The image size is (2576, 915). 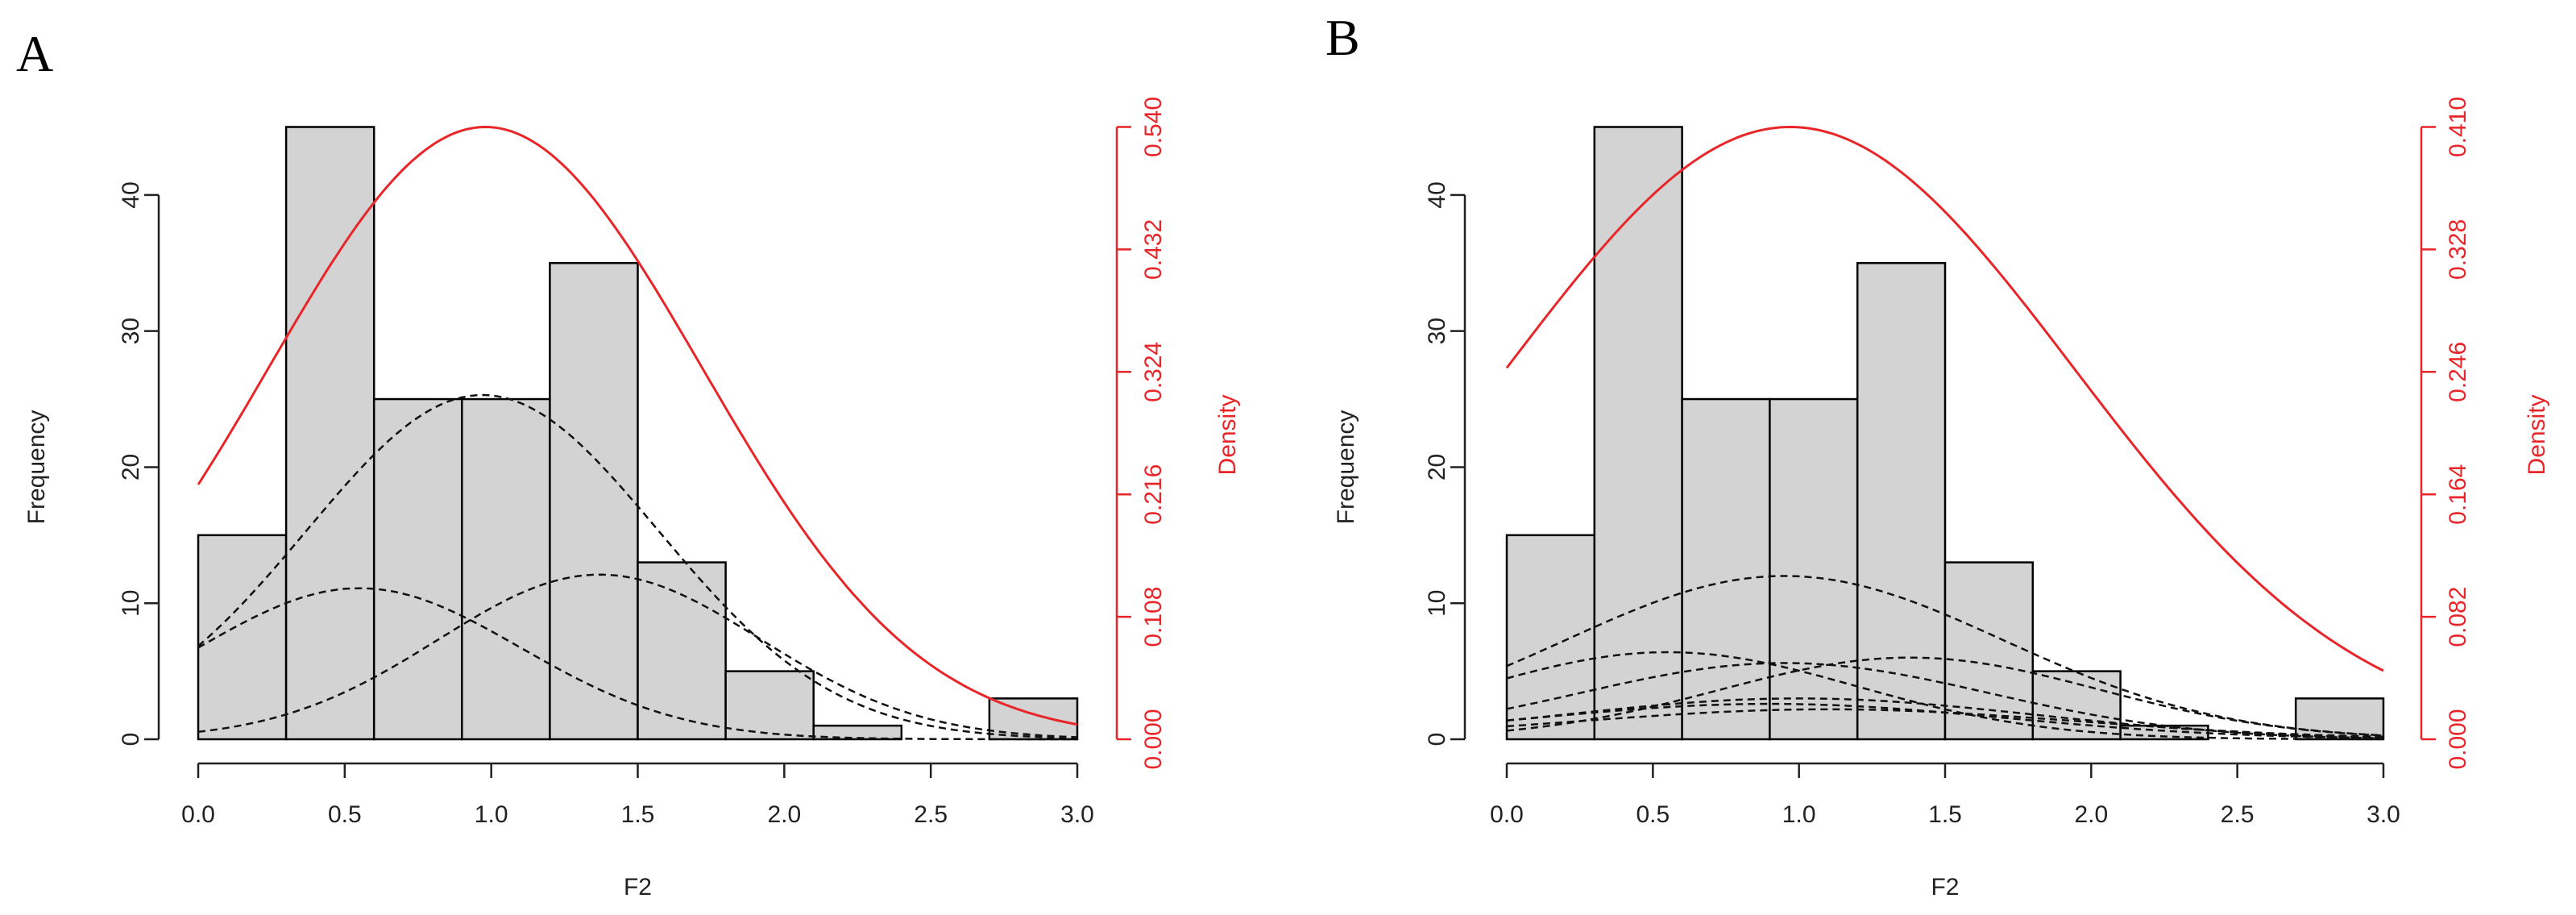 What do you see at coordinates (1153, 372) in the screenshot?
I see `y2-tick-label: 0.324` at bounding box center [1153, 372].